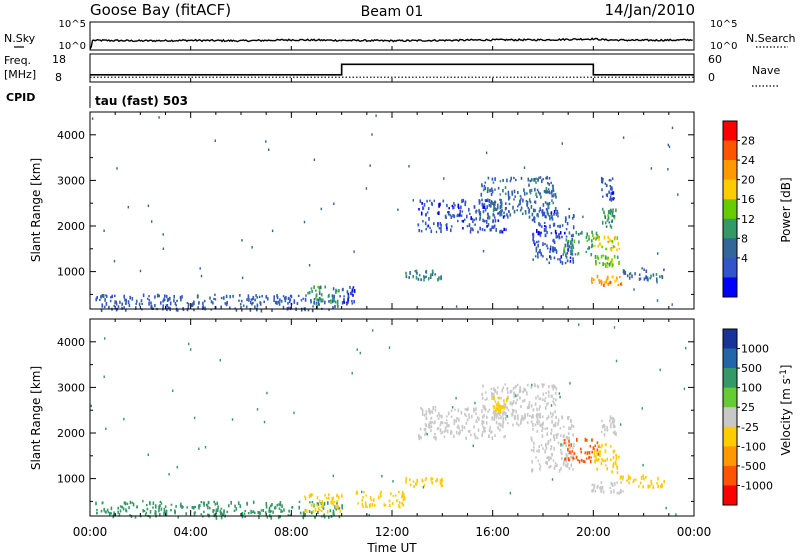 The height and width of the screenshot is (554, 800). I want to click on nave-label: Nave, so click(766, 70).